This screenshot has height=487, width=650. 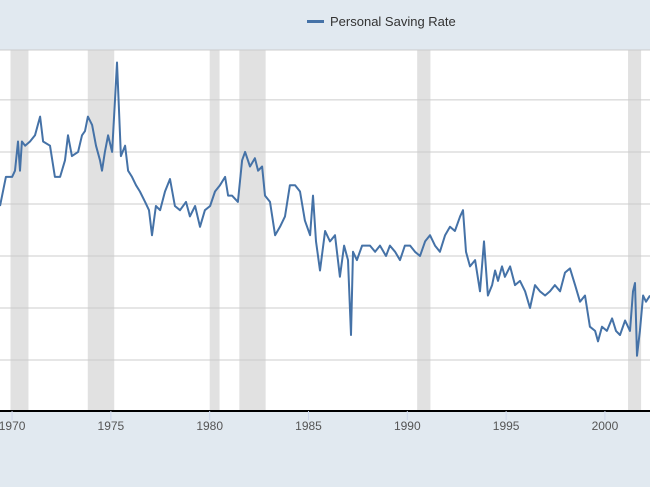 I want to click on x-tick-label: 2000, so click(x=605, y=426).